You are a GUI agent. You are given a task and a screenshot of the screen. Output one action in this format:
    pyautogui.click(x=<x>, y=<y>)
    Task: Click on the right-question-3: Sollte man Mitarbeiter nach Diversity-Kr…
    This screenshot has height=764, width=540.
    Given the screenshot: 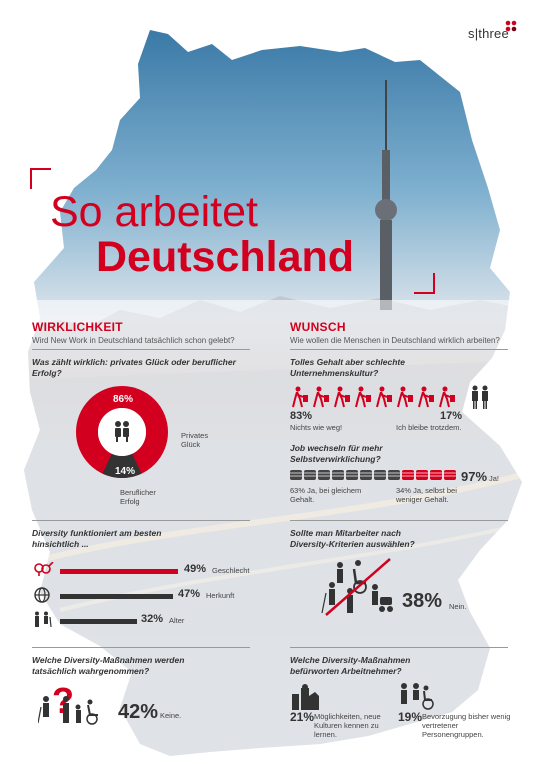 What is the action you would take?
    pyautogui.click(x=352, y=538)
    